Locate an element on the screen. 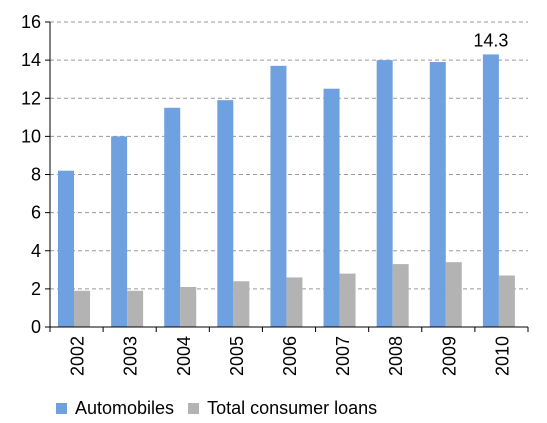 This screenshot has width=547, height=423. data-labels: 14.3 is located at coordinates (490, 40).